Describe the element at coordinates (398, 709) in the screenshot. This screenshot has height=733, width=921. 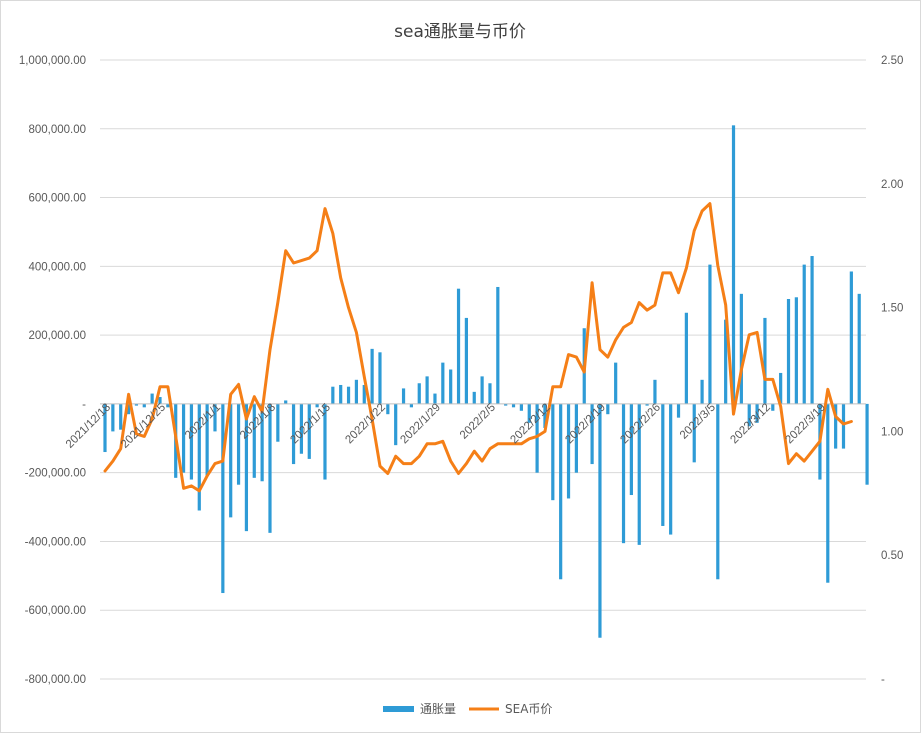
I see `legend-bar-swatch` at that location.